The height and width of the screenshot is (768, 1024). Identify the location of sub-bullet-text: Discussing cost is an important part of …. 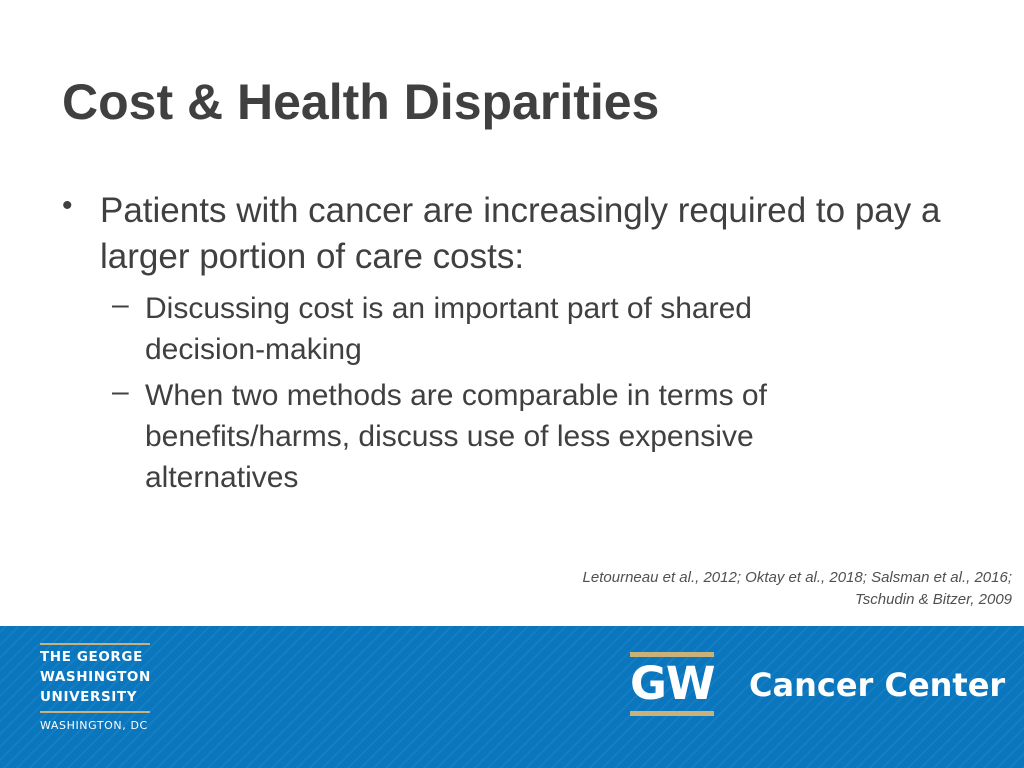
(448, 329).